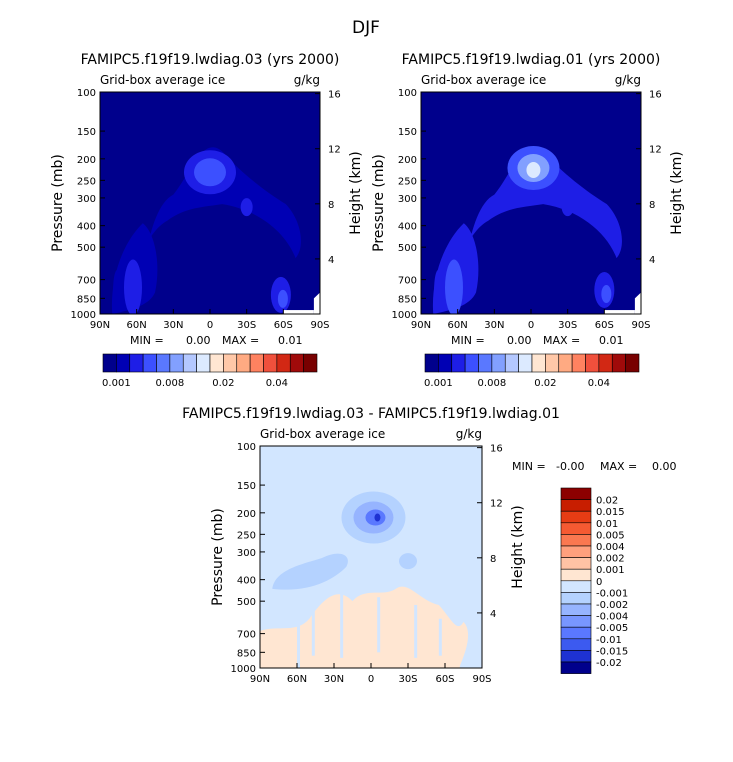 The width and height of the screenshot is (733, 762). What do you see at coordinates (610, 559) in the screenshot?
I see `colorbar-label: 0.002` at bounding box center [610, 559].